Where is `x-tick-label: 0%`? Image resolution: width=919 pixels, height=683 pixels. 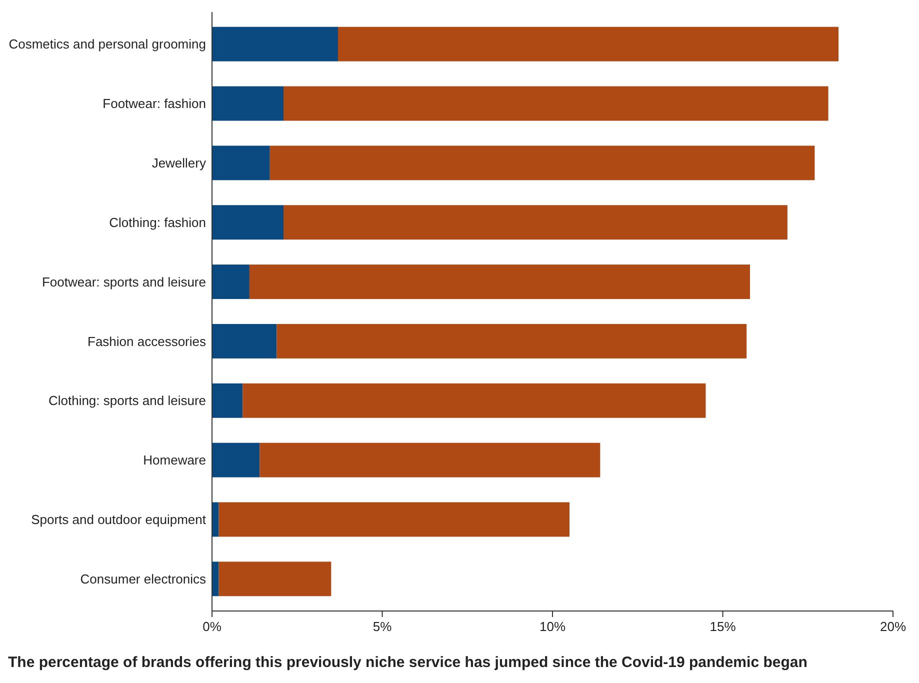
x-tick-label: 0% is located at coordinates (212, 626).